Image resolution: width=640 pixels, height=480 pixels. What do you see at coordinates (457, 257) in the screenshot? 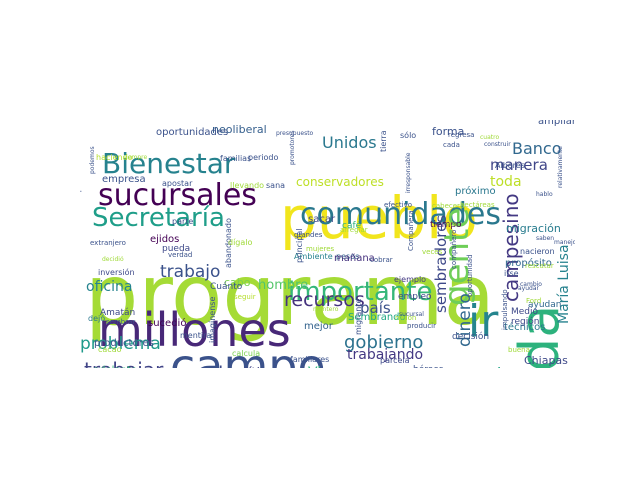
I see `cloud-word: gente` at bounding box center [457, 257].